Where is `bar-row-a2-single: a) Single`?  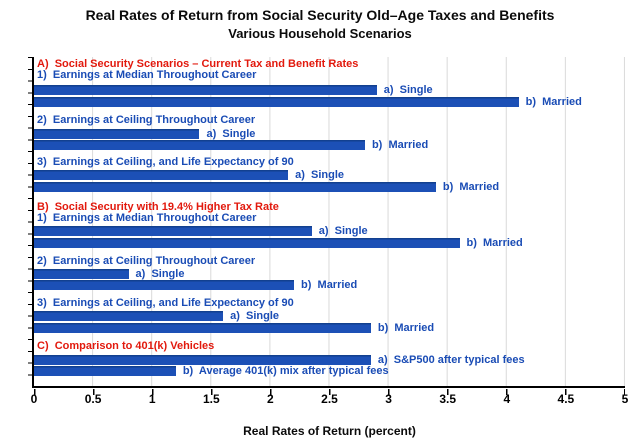 bar-row-a2-single: a) Single is located at coordinates (329, 133).